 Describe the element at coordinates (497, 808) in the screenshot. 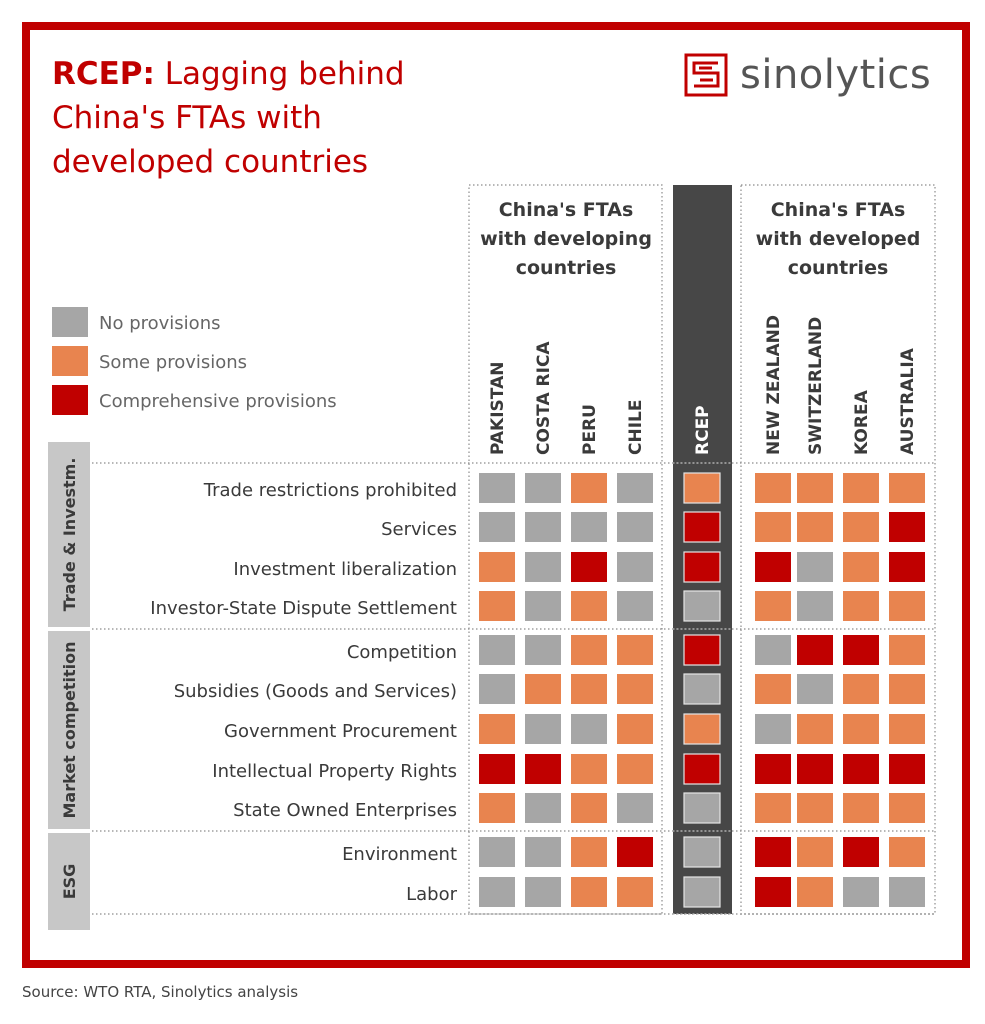

I see `cell-r8-pakistan` at that location.